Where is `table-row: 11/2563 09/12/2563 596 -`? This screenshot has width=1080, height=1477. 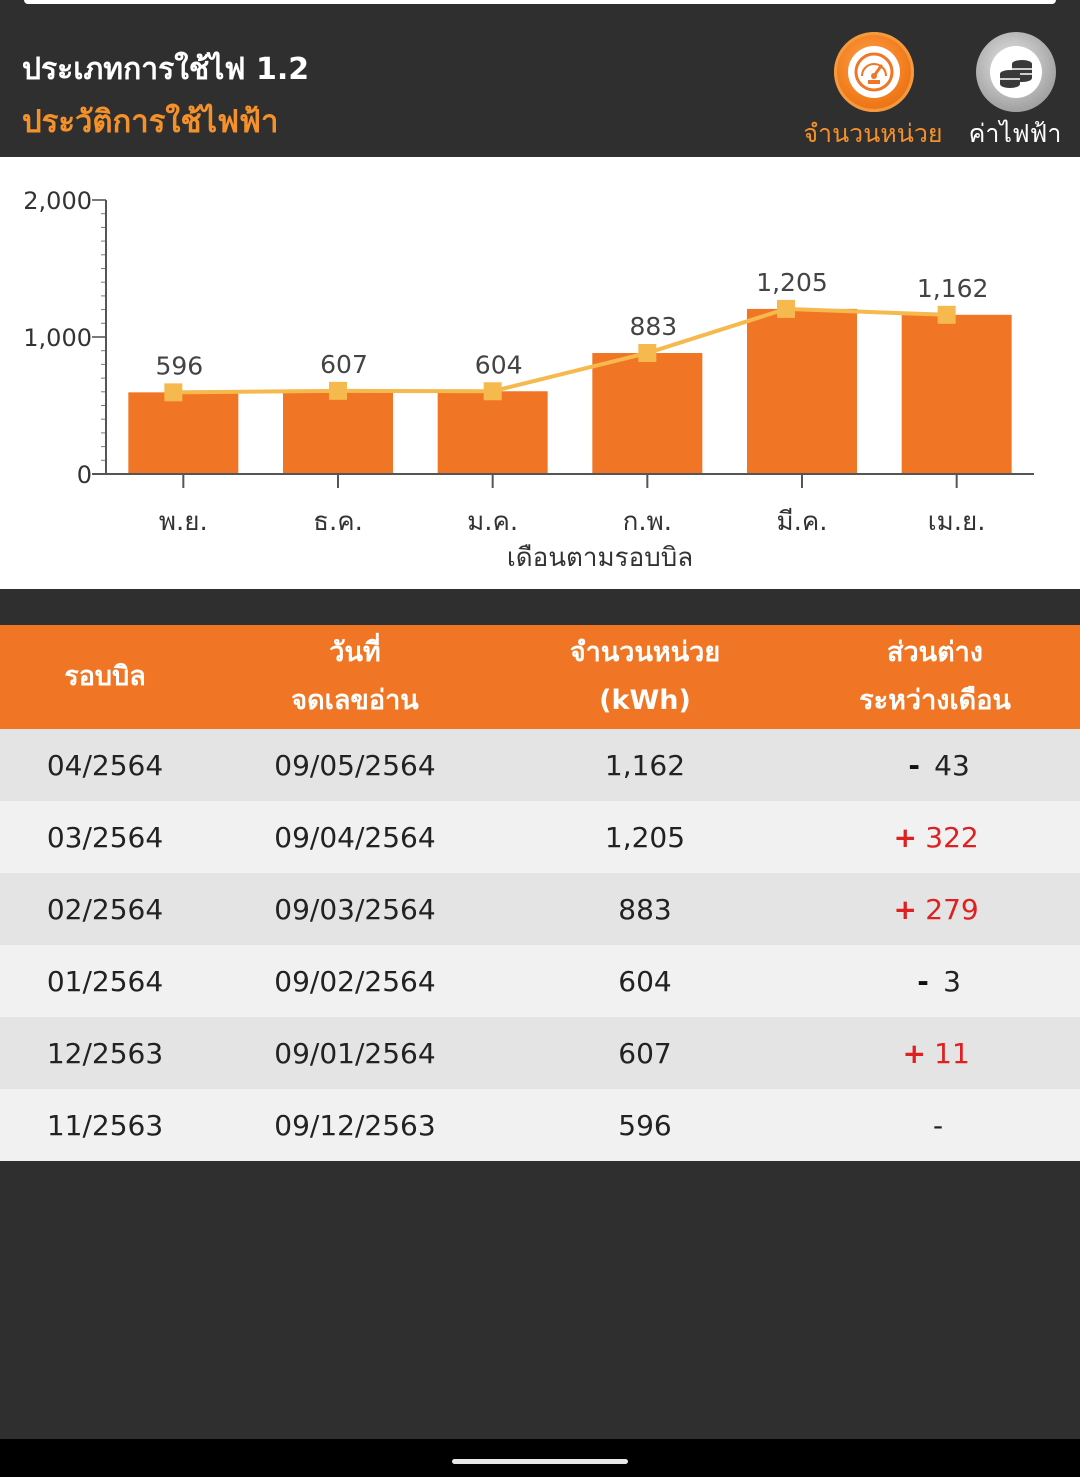
table-row: 11/2563 09/12/2563 596 - is located at coordinates (540, 1125).